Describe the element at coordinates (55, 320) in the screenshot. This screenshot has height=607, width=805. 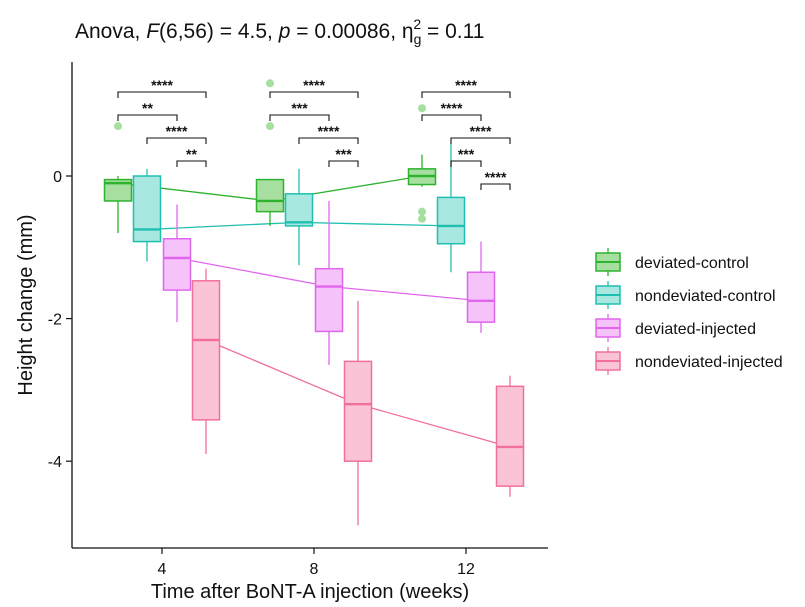
I see `y-tick-label: -2` at that location.